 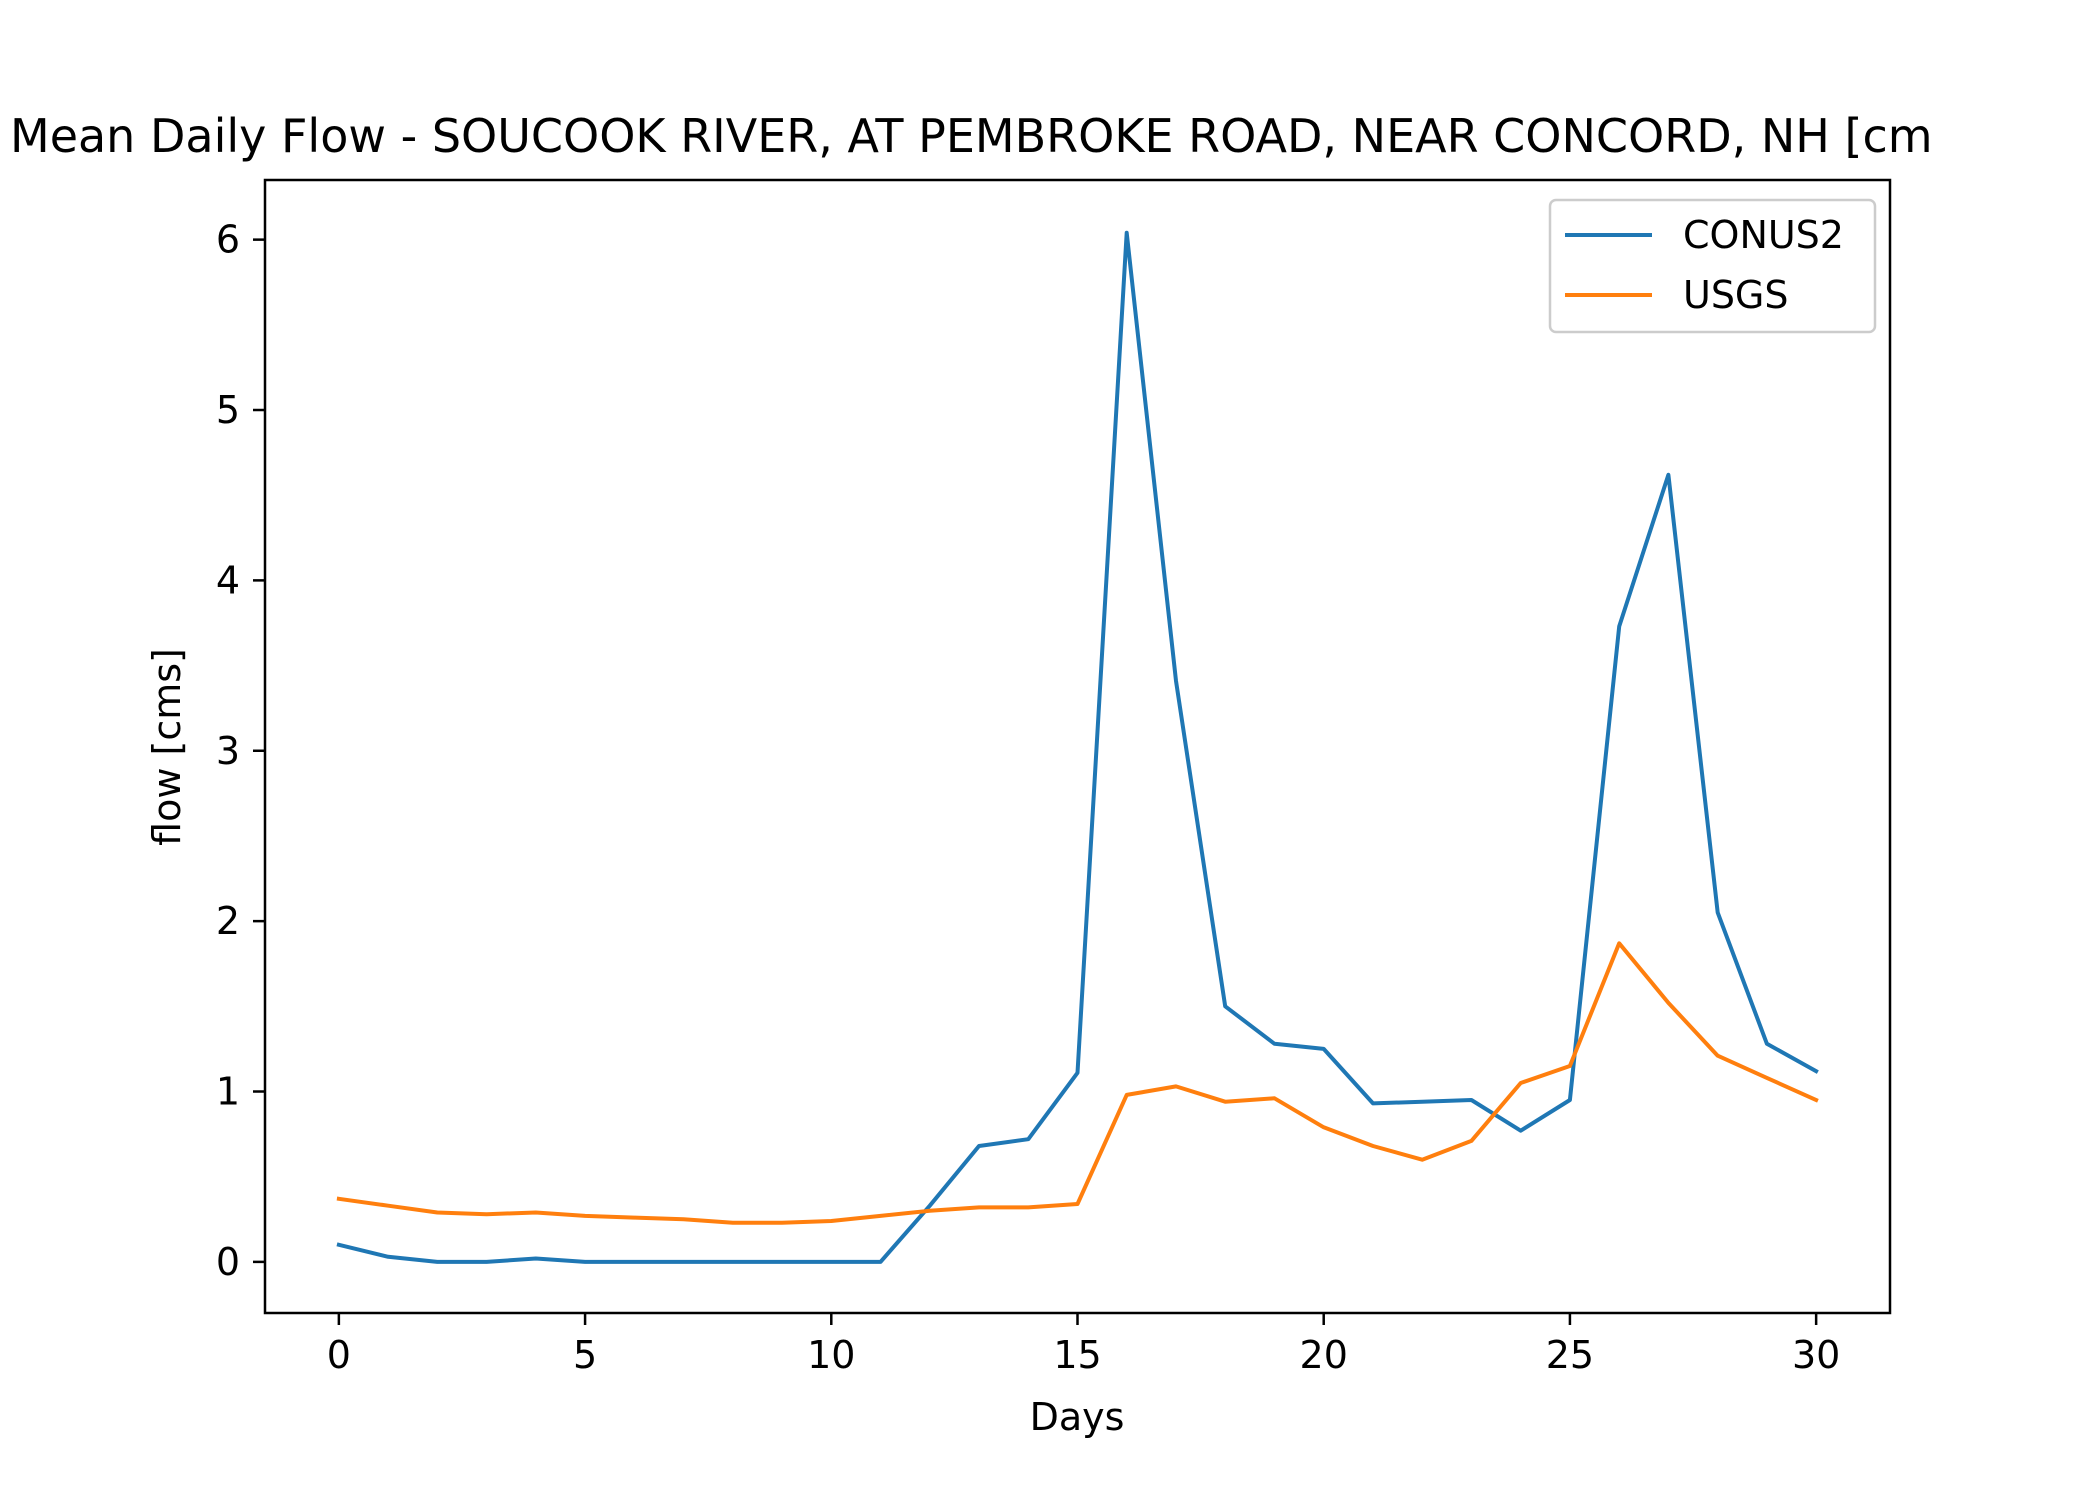 What do you see at coordinates (1816, 1355) in the screenshot?
I see `x-tick-label: 30` at bounding box center [1816, 1355].